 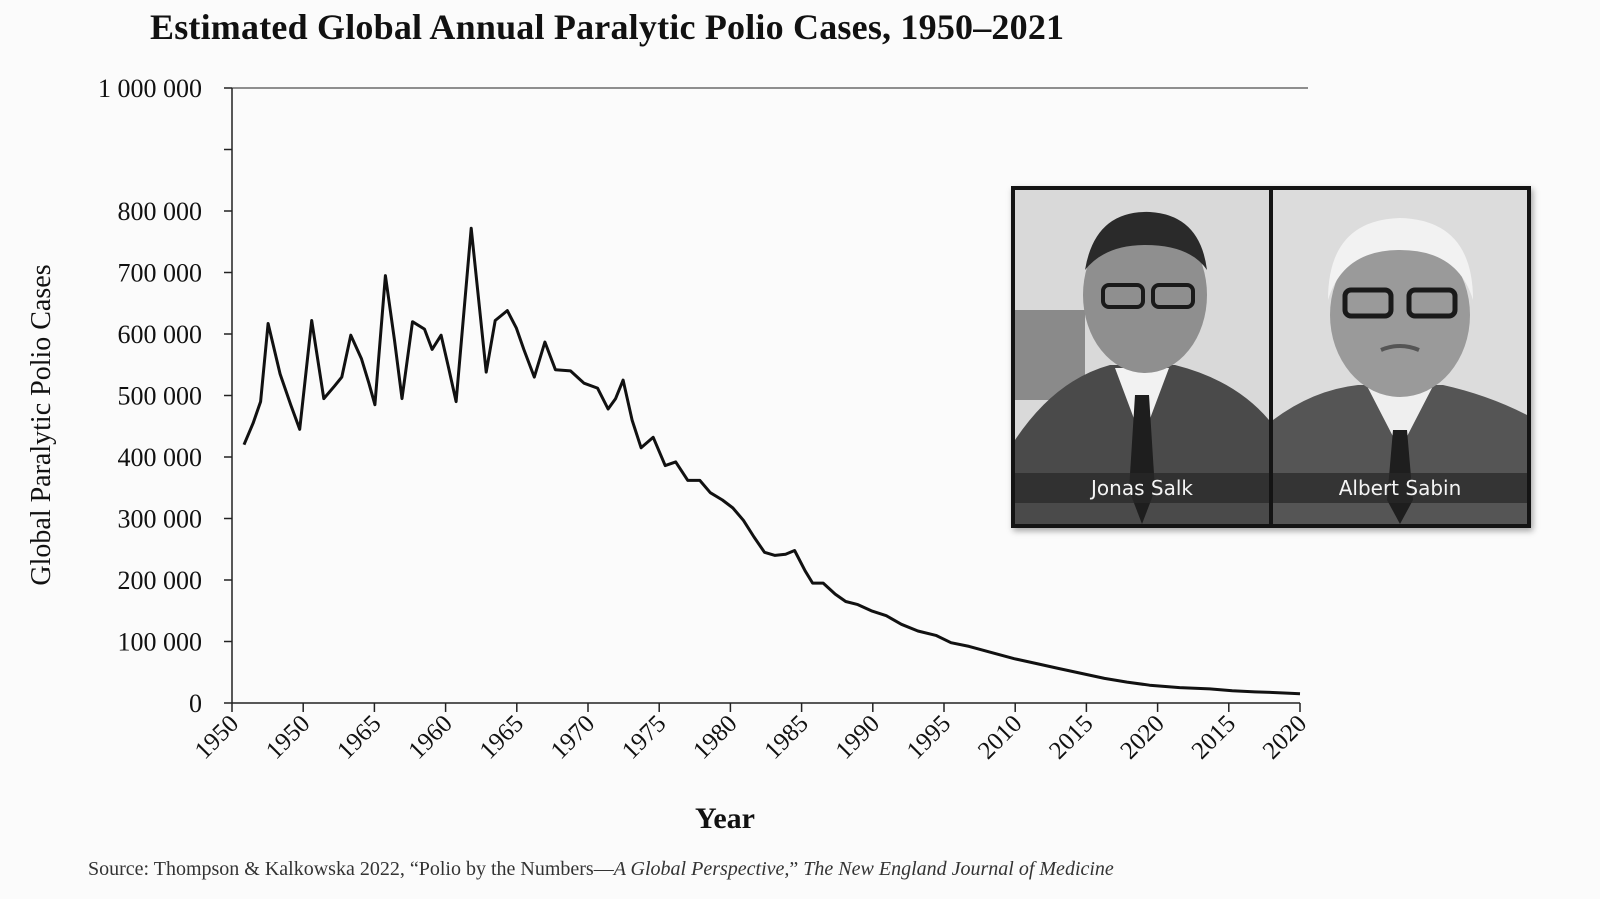 I want to click on y-tick-label: 700 000, so click(x=160, y=273).